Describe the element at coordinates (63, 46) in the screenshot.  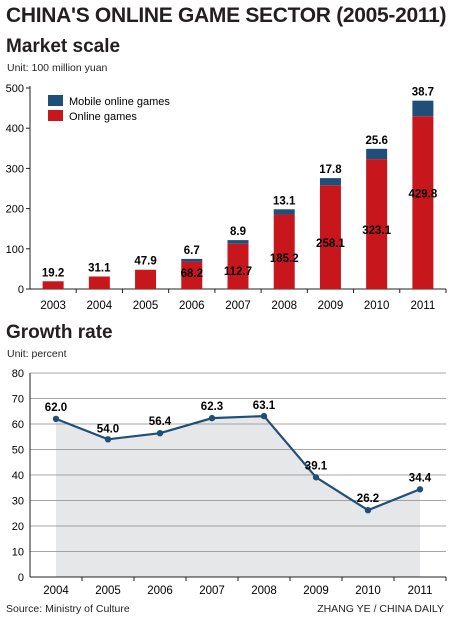
I see `market-scale-title: Market scale` at that location.